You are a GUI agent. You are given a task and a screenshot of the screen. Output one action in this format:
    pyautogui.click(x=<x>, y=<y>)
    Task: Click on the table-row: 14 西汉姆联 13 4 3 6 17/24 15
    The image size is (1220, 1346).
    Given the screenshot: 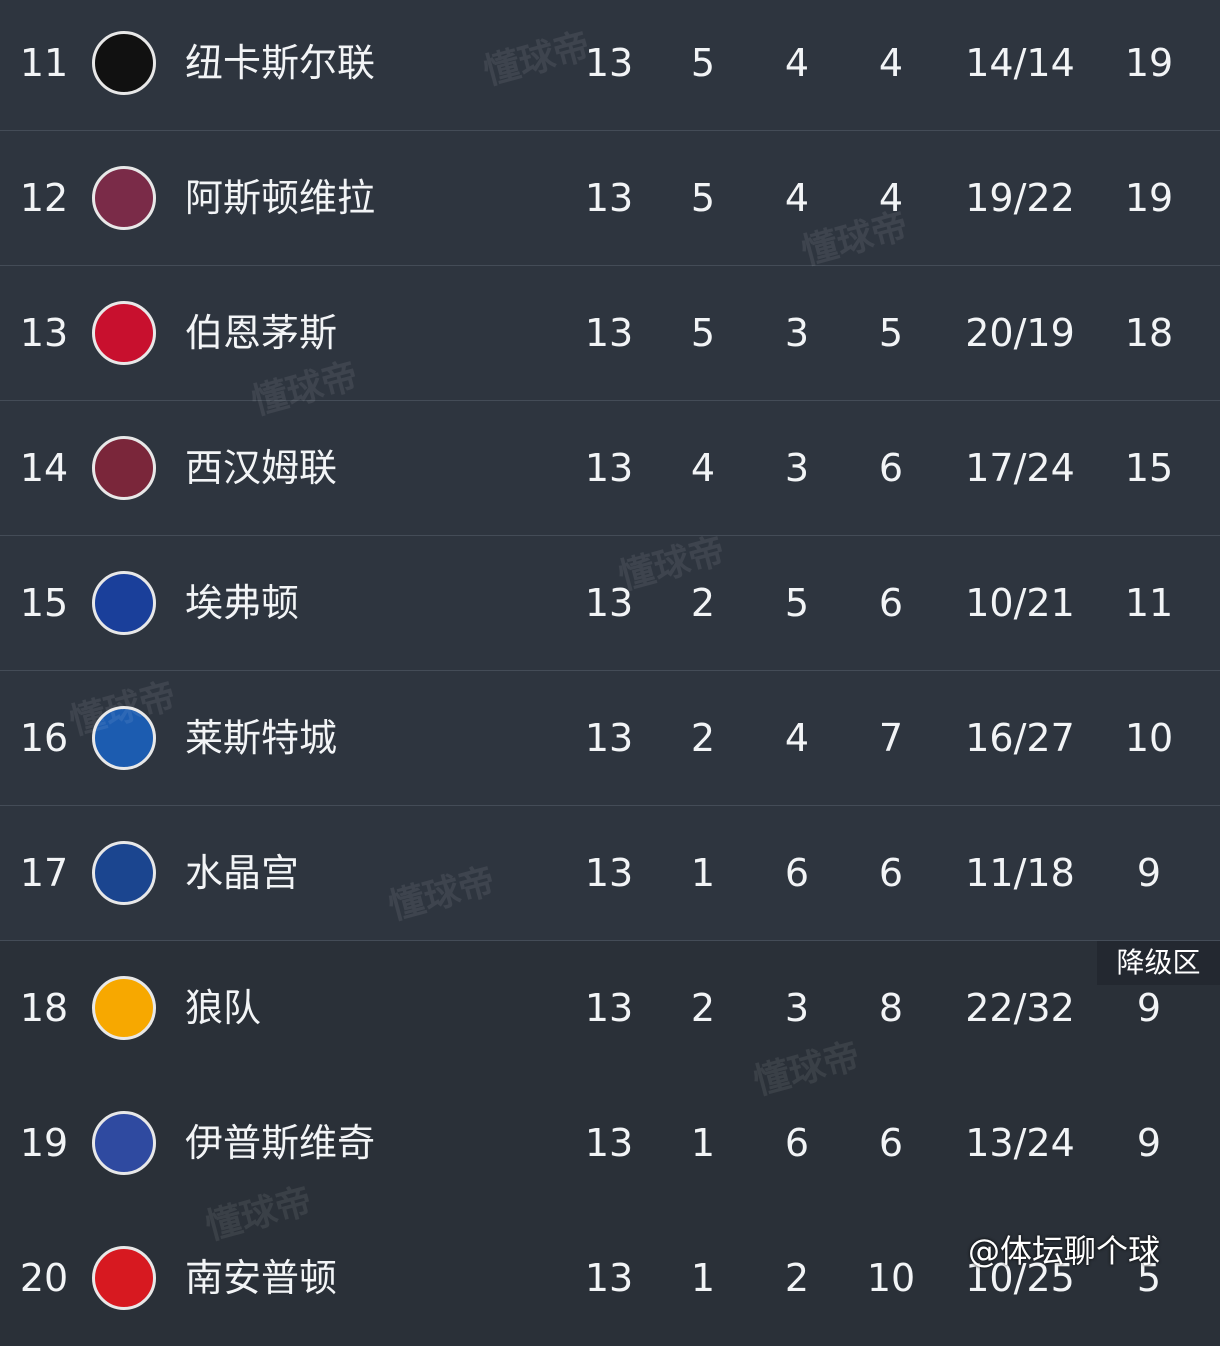 What is the action you would take?
    pyautogui.click(x=610, y=468)
    